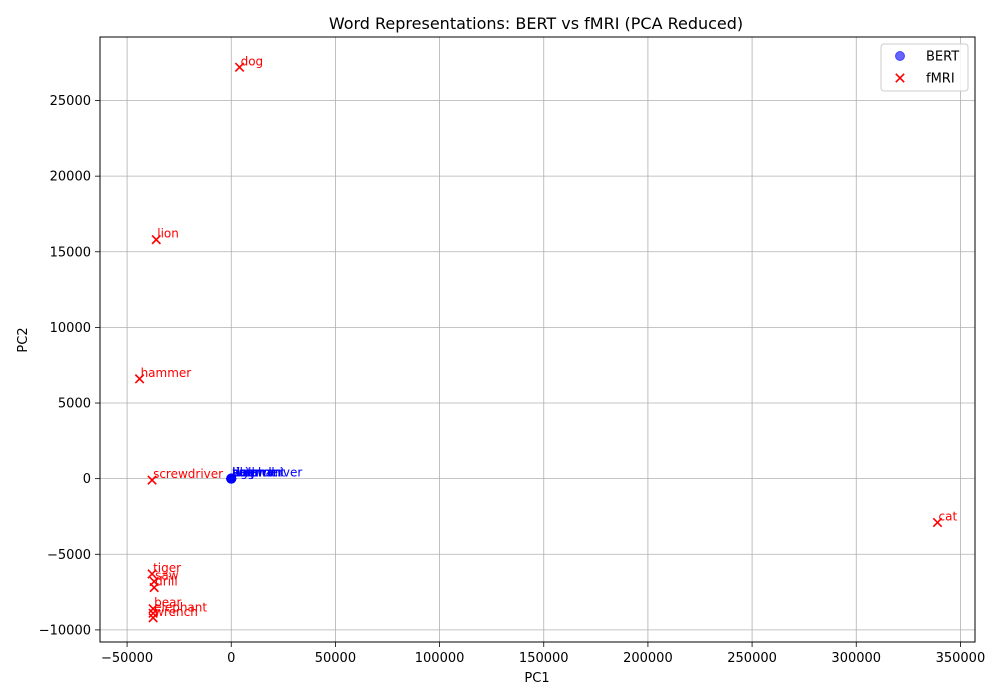 The width and height of the screenshot is (1000, 700). I want to click on fmri-point-tiger, so click(152, 574).